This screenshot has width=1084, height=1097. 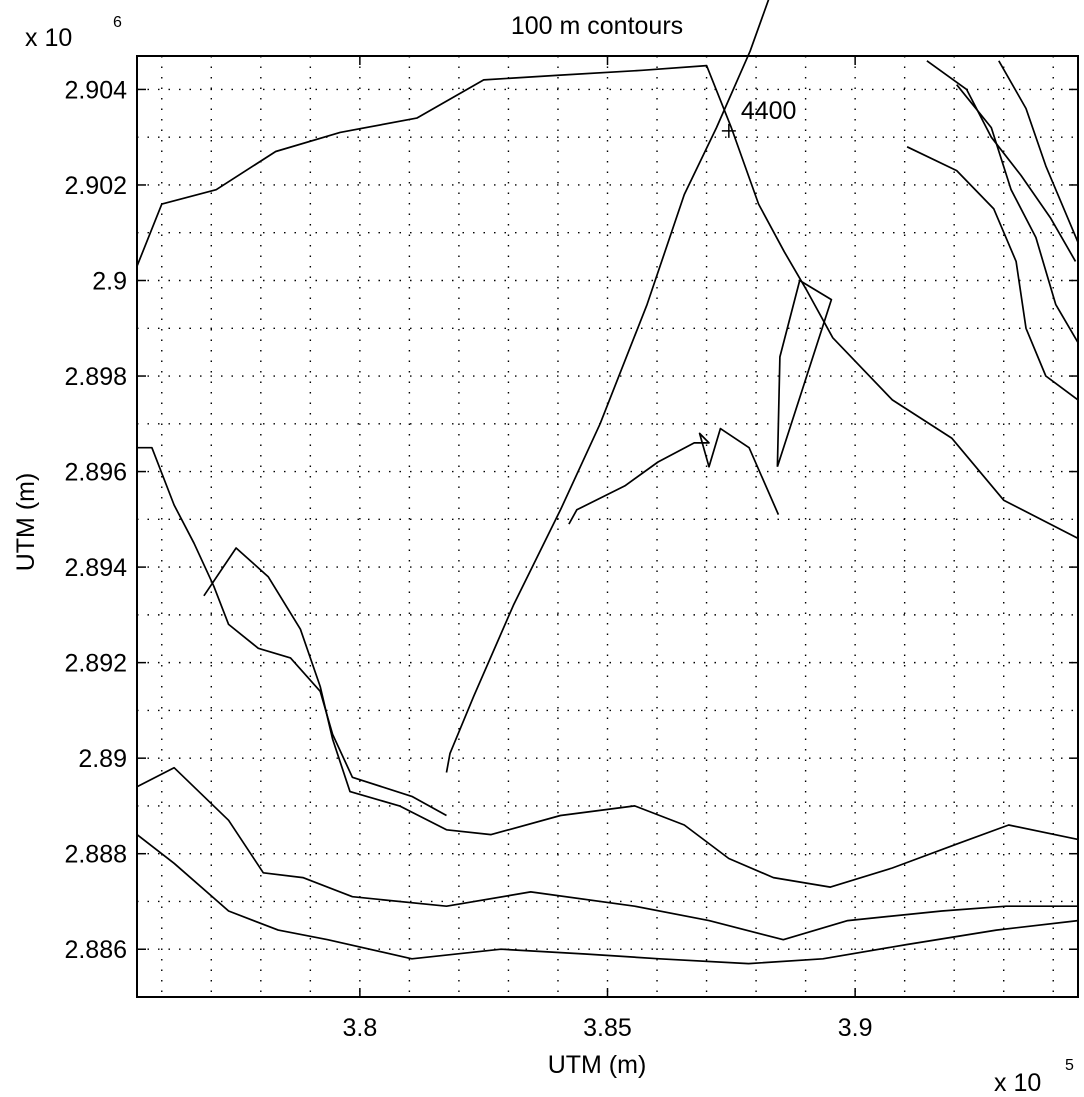 I want to click on x-tick-label-2: 3.9, so click(x=855, y=1028).